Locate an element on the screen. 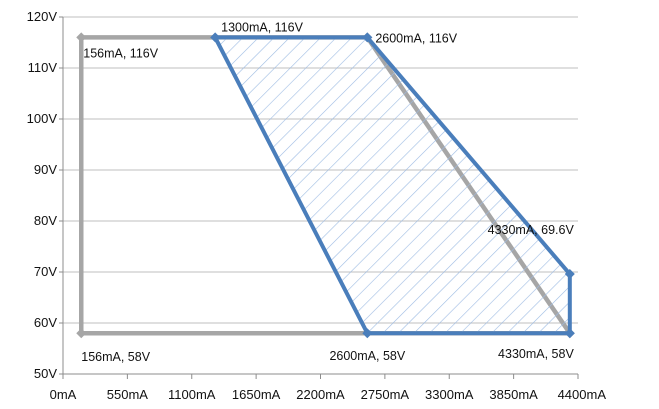 This screenshot has width=659, height=409. point-annotation: 156mA, 116V is located at coordinates (120, 53).